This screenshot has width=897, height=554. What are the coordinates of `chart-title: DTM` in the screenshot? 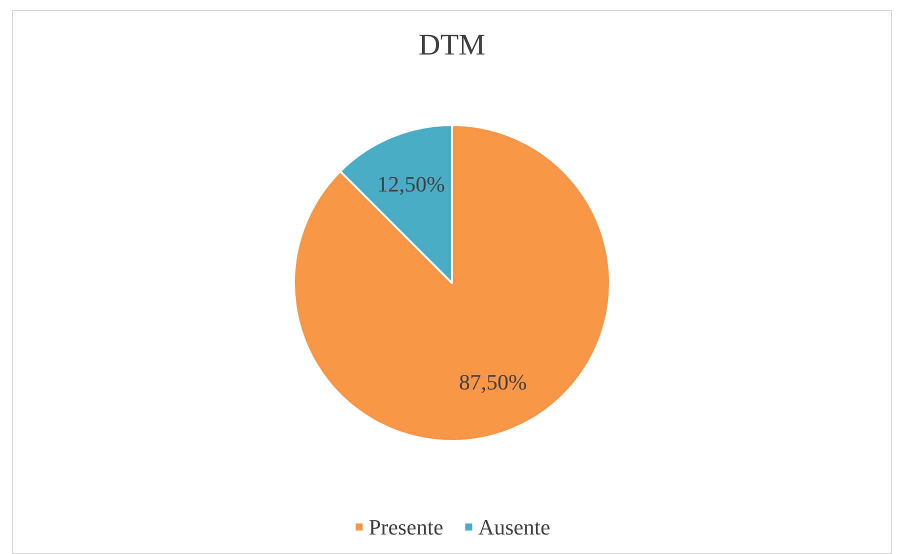 It's located at (452, 45).